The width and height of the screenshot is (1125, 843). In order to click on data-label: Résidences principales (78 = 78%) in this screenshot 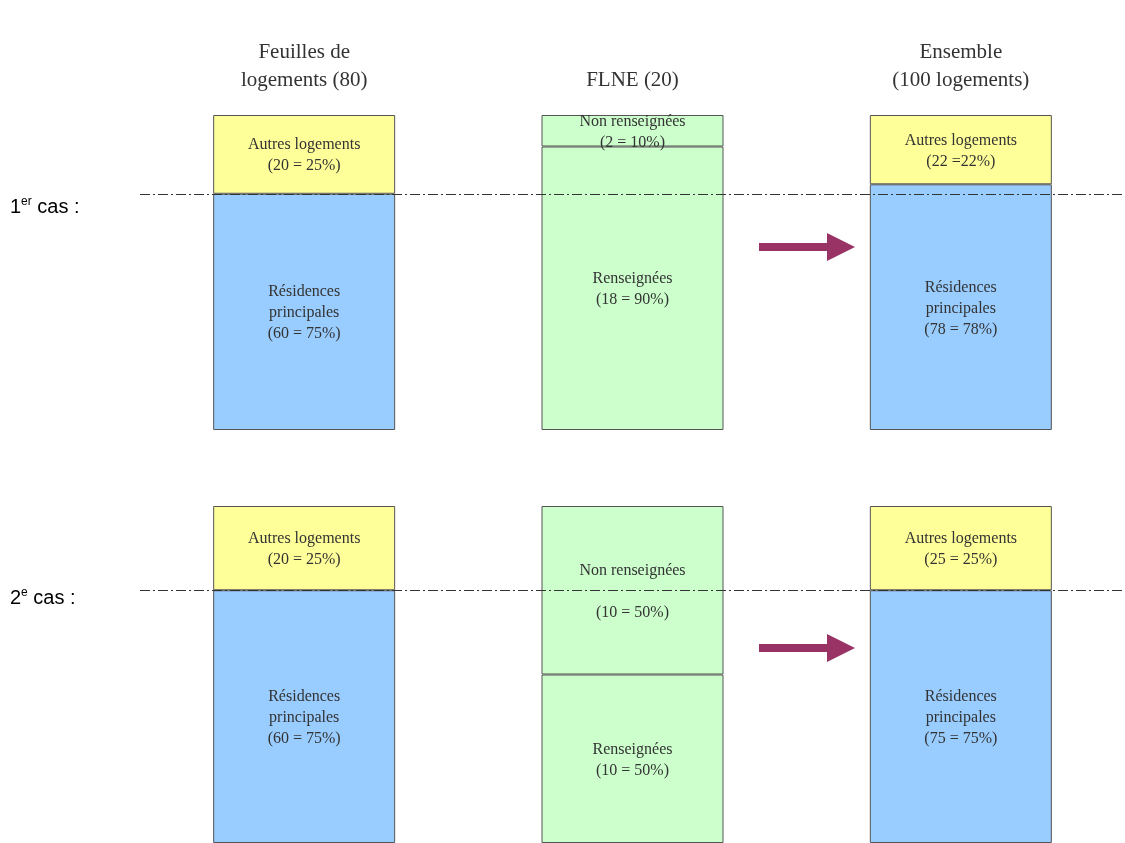, I will do `click(961, 307)`.